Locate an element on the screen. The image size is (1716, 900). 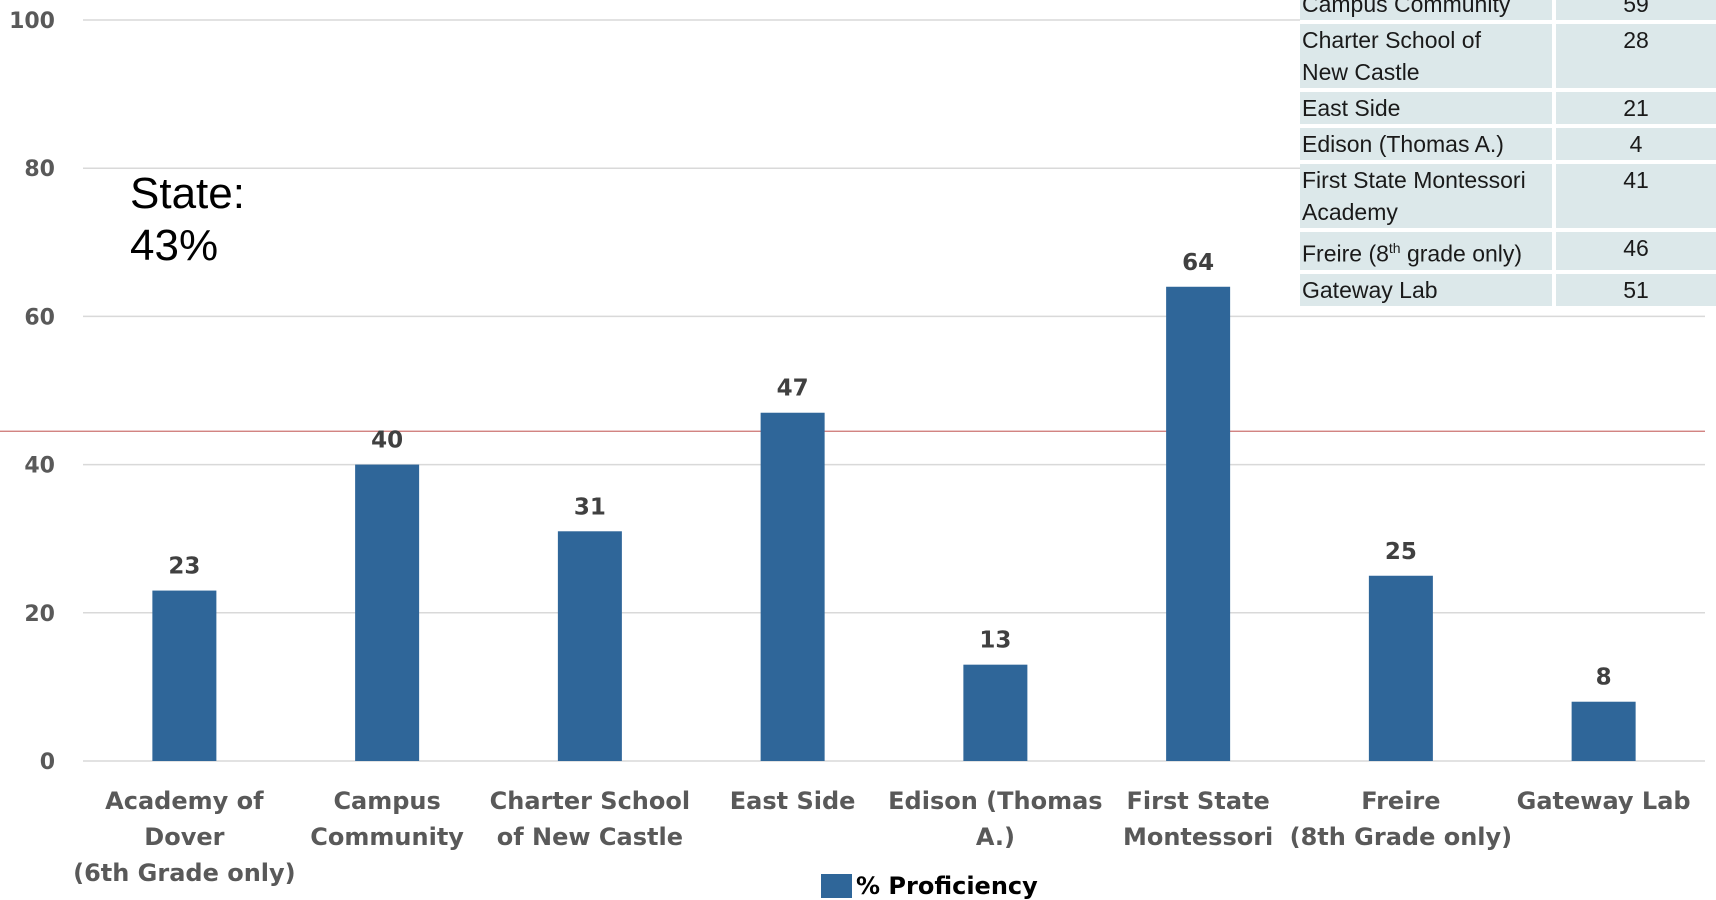
value-cell: 28 is located at coordinates (1635, 57).